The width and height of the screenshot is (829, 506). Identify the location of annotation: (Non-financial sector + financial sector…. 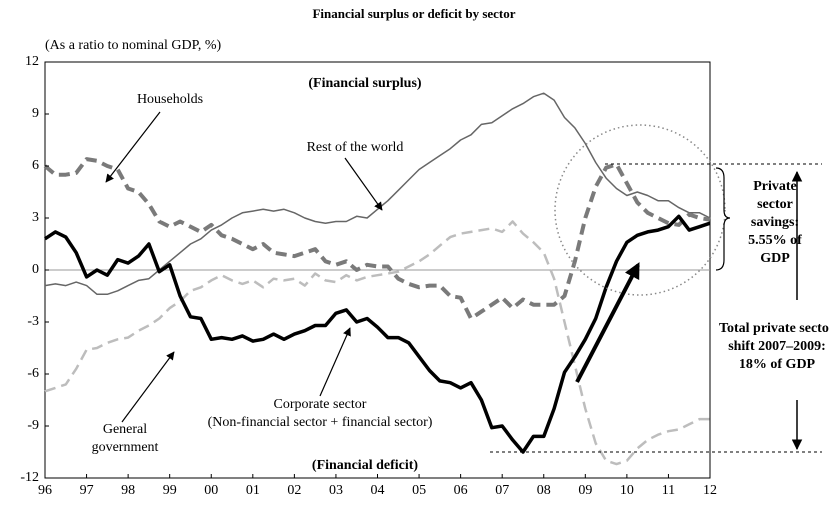
(320, 422).